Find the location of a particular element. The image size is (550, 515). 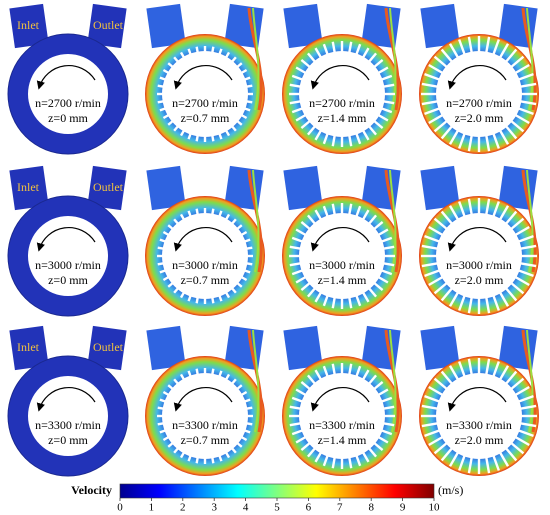

inlet-label: Inlet is located at coordinates (28, 187).